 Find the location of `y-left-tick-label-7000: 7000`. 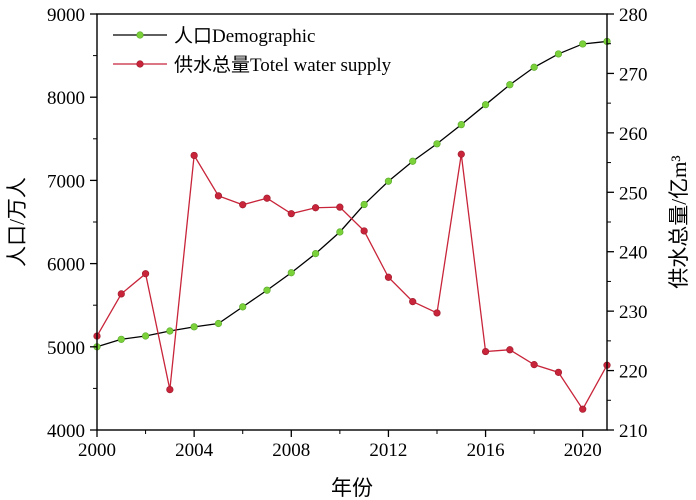

y-left-tick-label-7000: 7000 is located at coordinates (66, 181).